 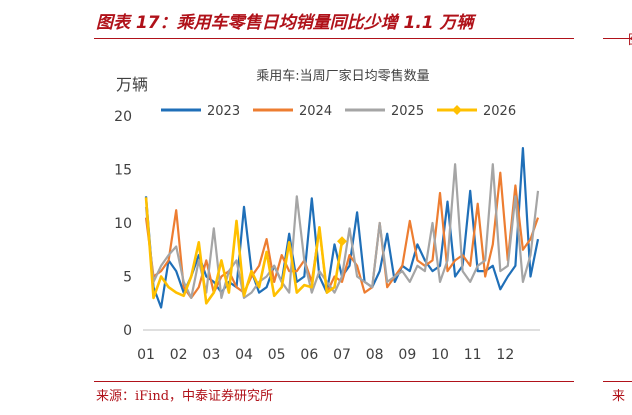 What do you see at coordinates (123, 171) in the screenshot?
I see `y-tick-label: 15` at bounding box center [123, 171].